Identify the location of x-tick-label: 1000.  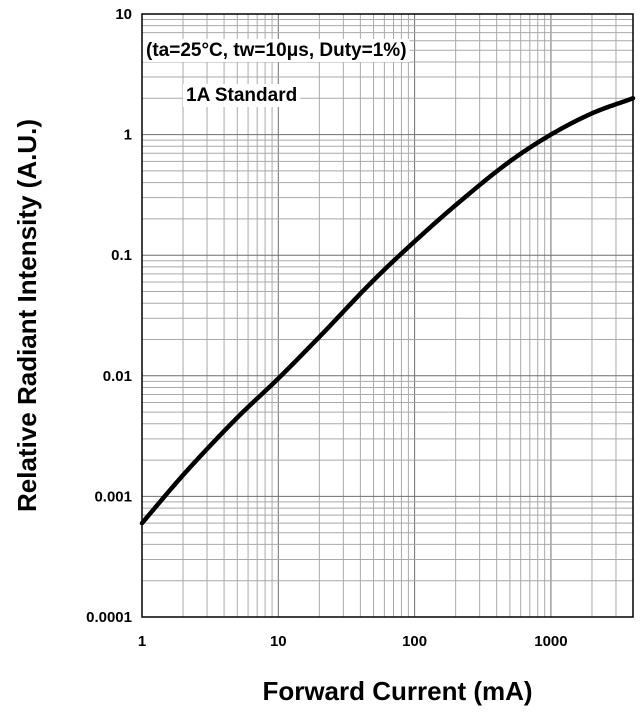
(550, 641).